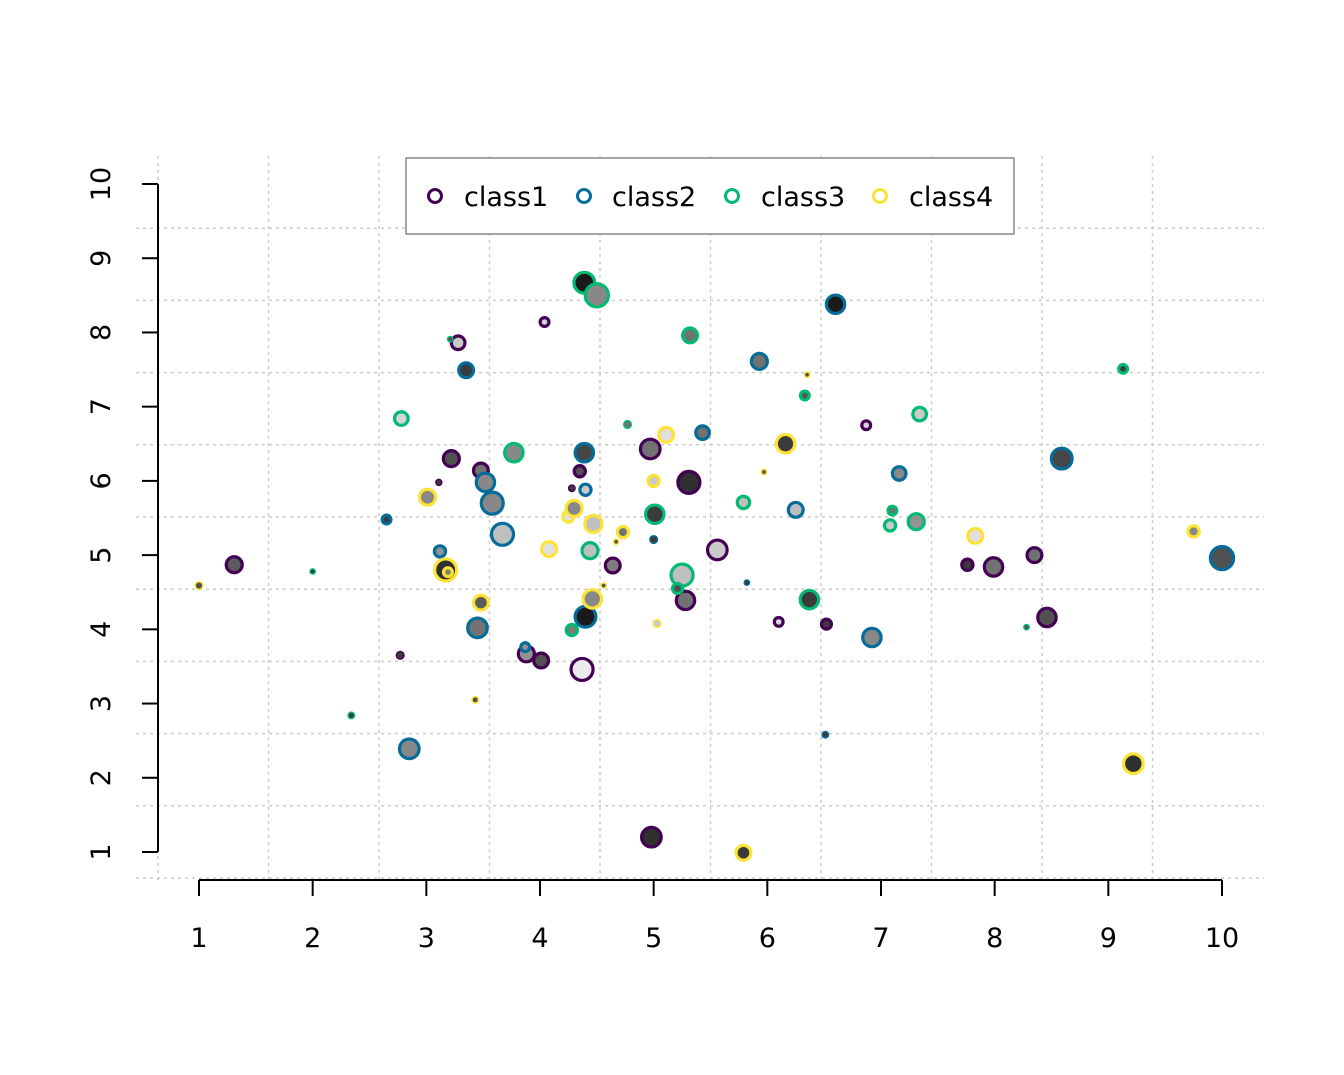 The width and height of the screenshot is (1344, 1075). Describe the element at coordinates (767, 938) in the screenshot. I see `x-tick-label: 6` at that location.